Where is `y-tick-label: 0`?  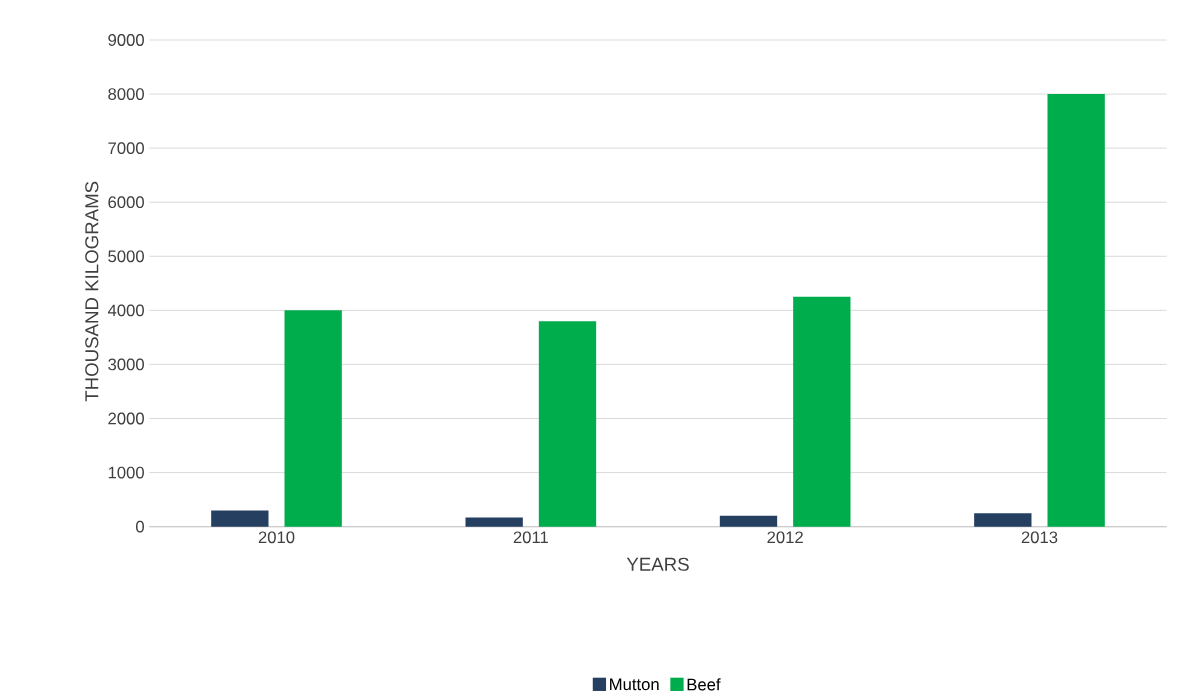
y-tick-label: 0 is located at coordinates (140, 526).